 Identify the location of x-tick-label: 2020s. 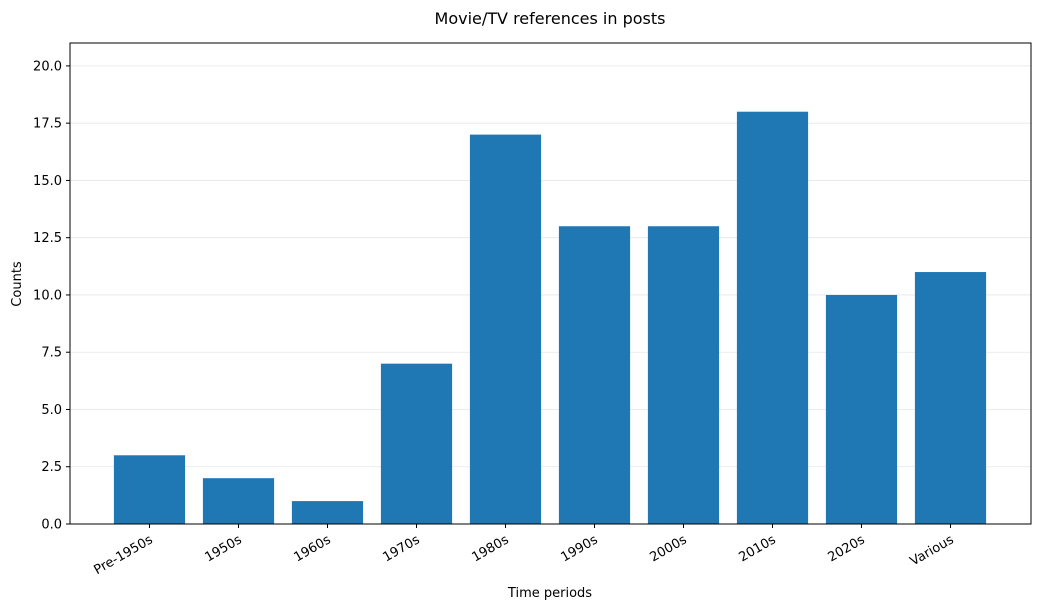
(846, 548).